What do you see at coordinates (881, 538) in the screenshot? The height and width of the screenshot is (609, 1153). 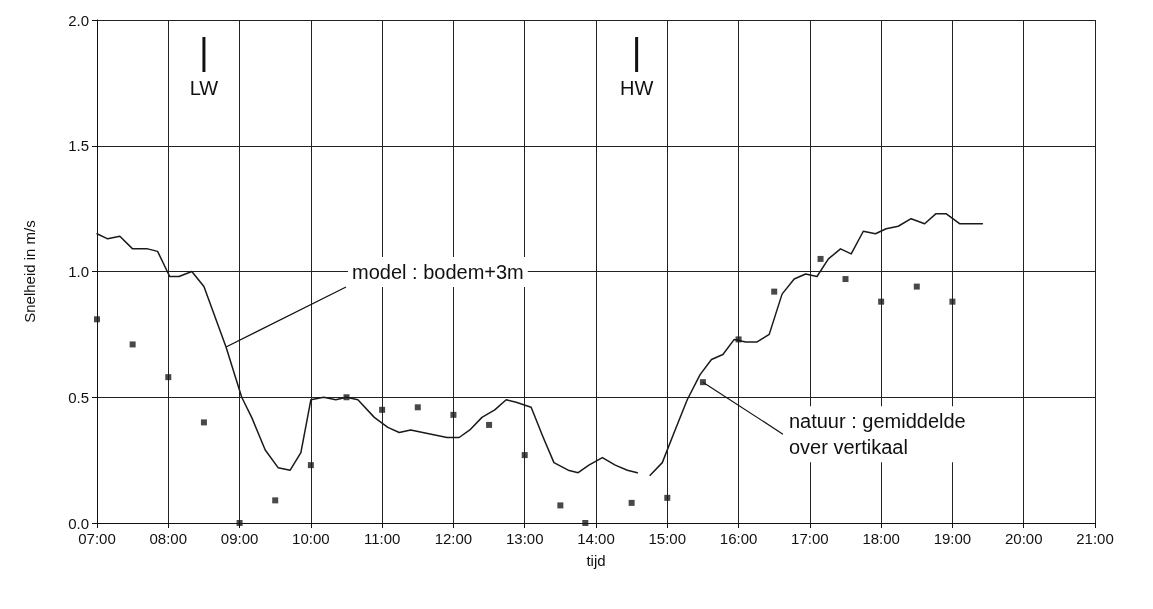 I see `x-tick-label: 18:00` at bounding box center [881, 538].